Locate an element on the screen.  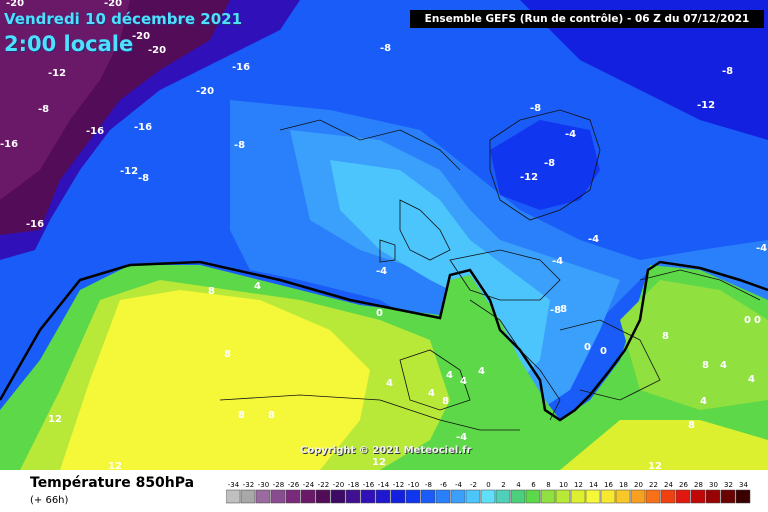
legend-tick-label: -12 is located at coordinates (398, 485).